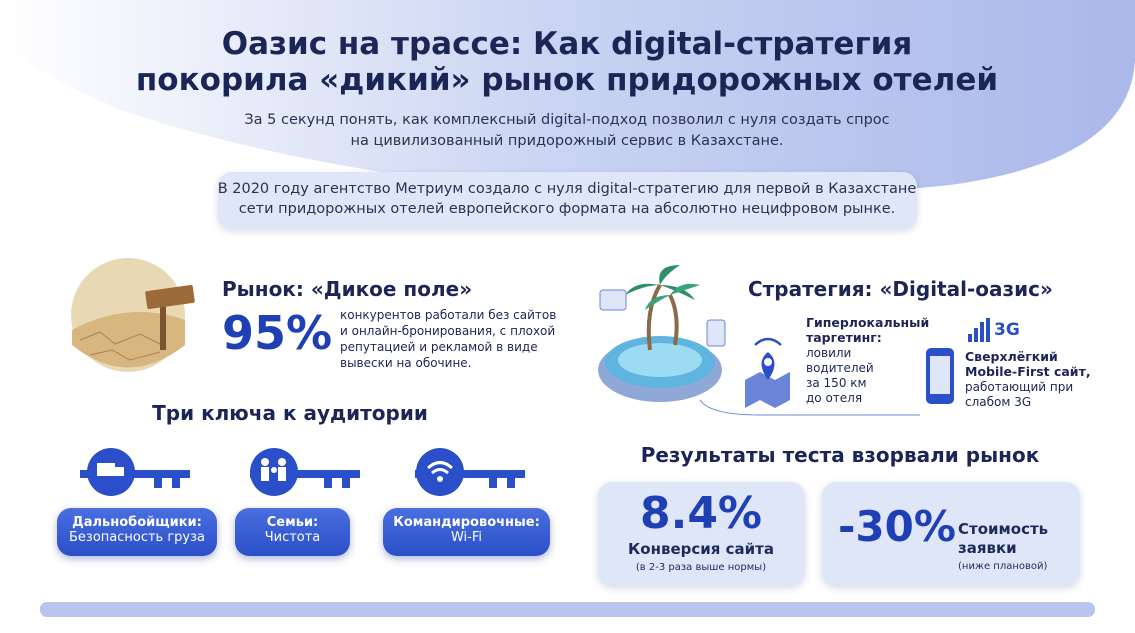  I want to click on market-stat: 95%, so click(277, 333).